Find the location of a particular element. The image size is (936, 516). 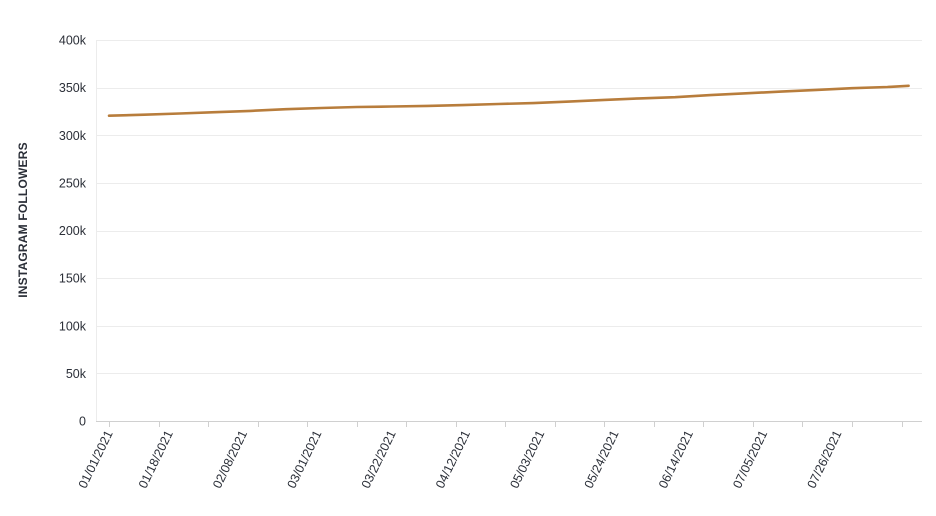

y-tick-label: 300k is located at coordinates (73, 136).